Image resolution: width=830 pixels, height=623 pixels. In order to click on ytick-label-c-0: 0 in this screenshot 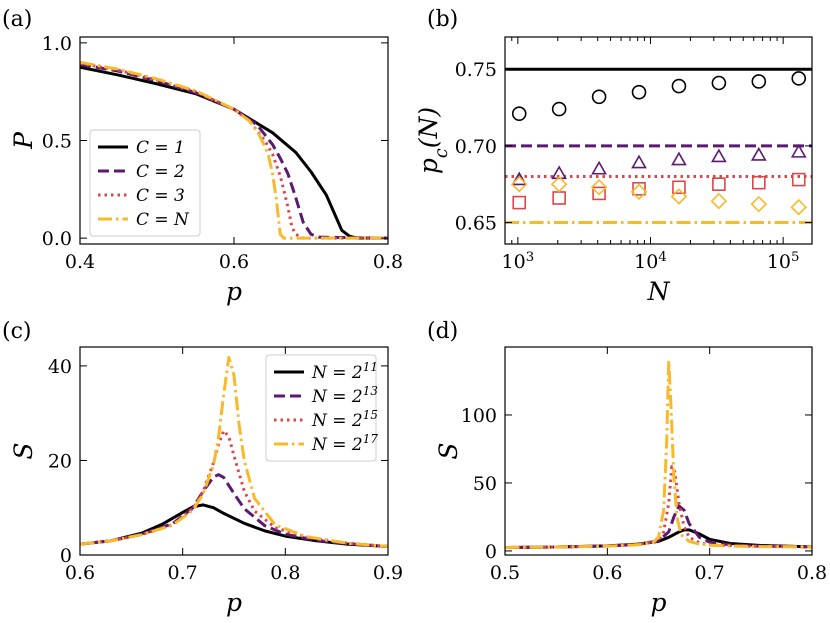, I will do `click(66, 556)`.